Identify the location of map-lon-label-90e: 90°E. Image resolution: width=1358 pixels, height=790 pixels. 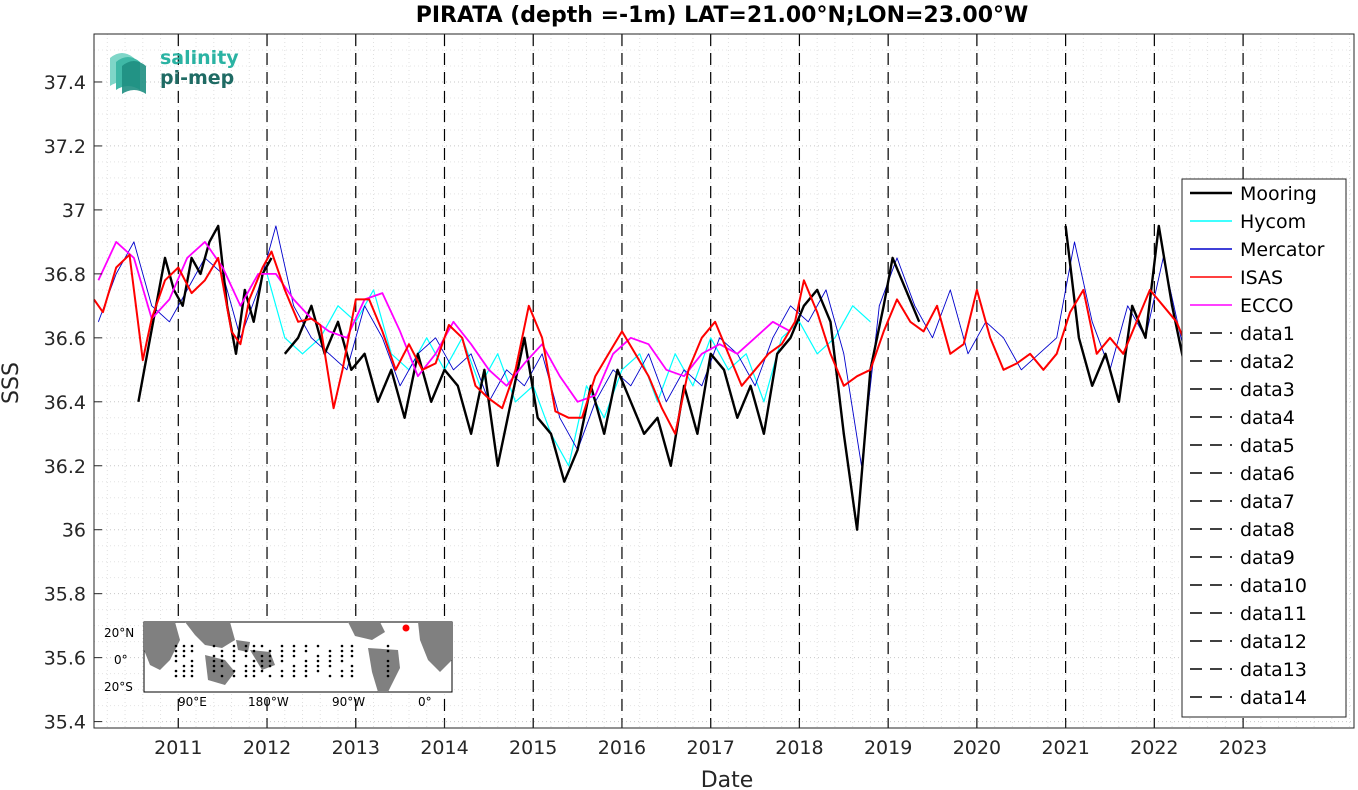
(192, 702).